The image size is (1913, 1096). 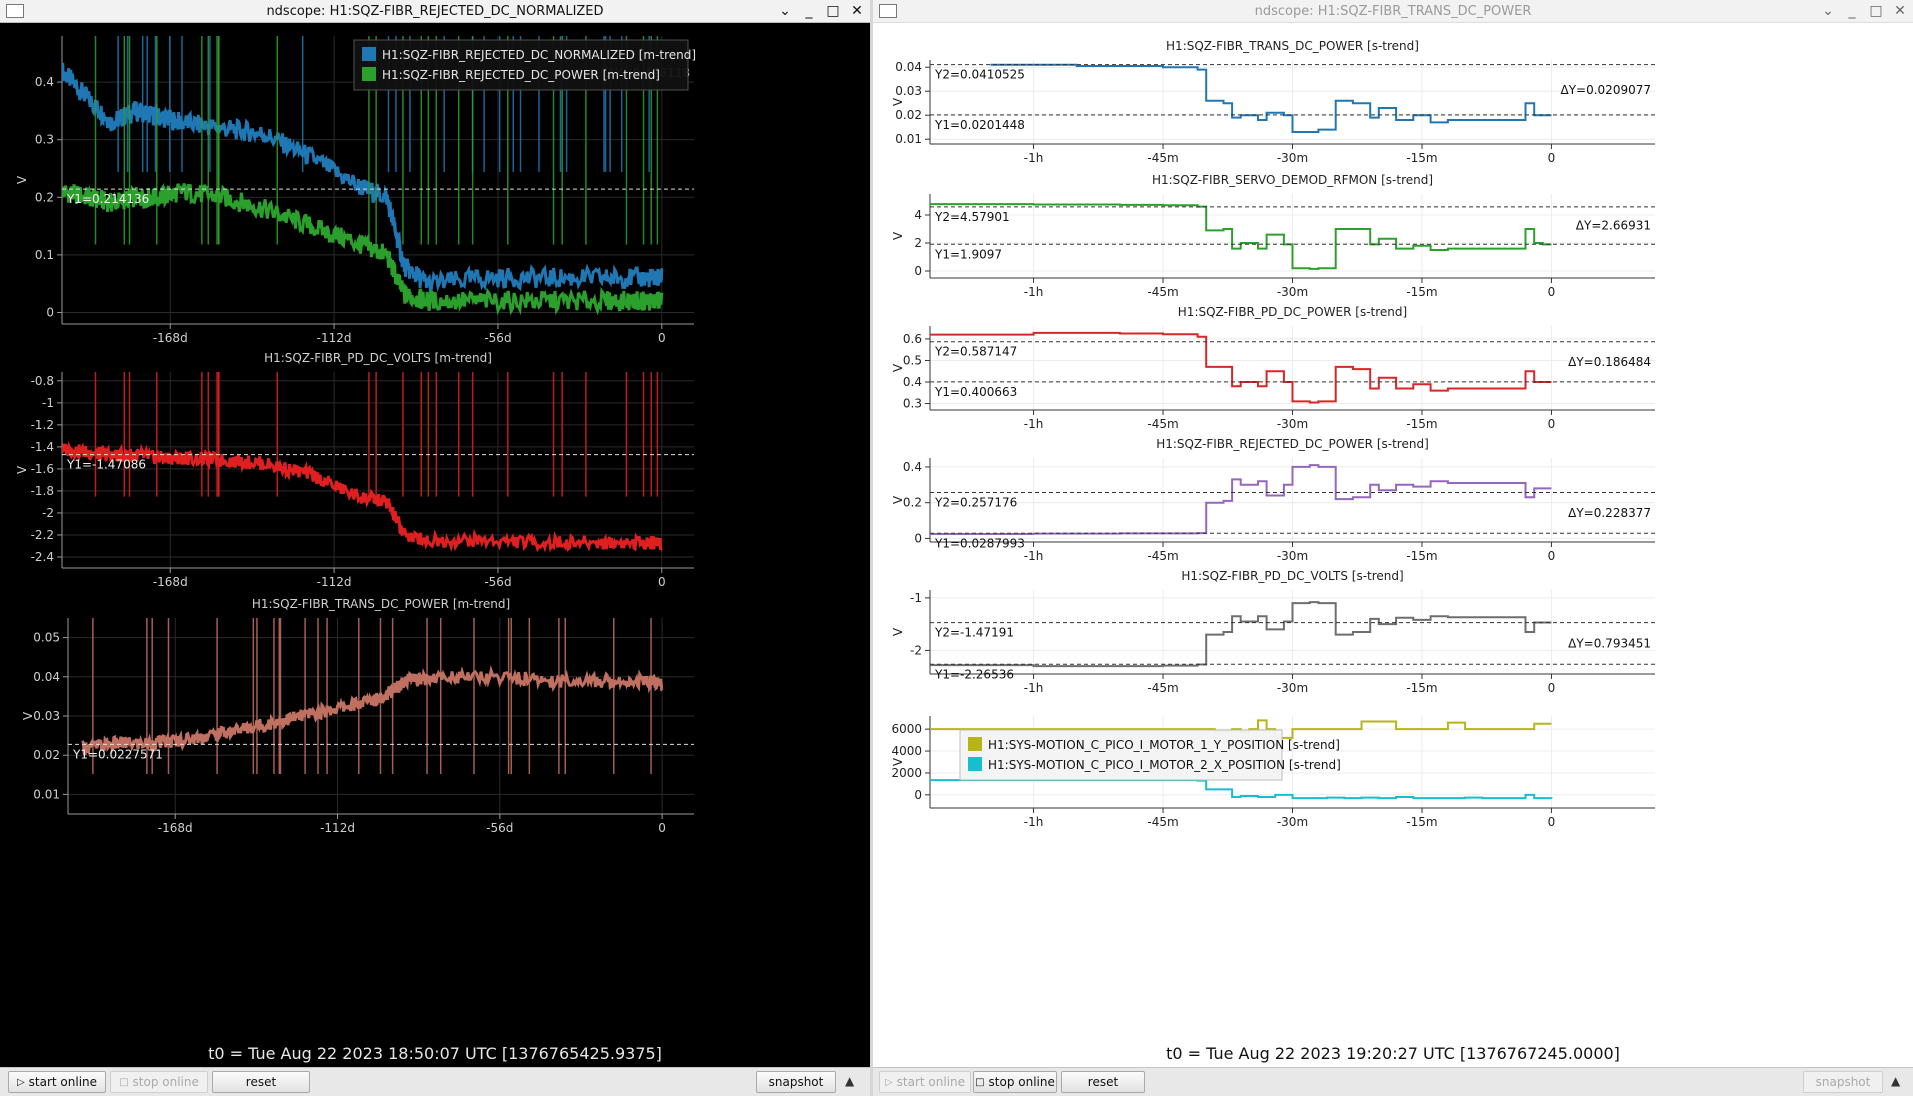 What do you see at coordinates (42, 491) in the screenshot?
I see `y-tick-label: -1.8` at bounding box center [42, 491].